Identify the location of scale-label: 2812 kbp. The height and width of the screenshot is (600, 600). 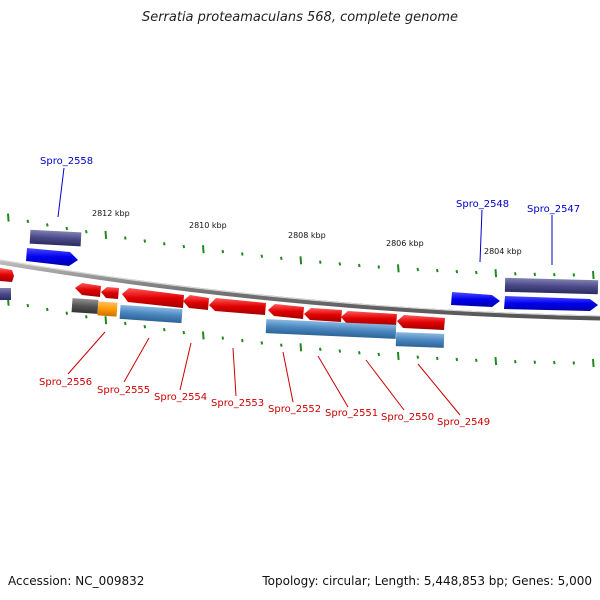
(111, 213).